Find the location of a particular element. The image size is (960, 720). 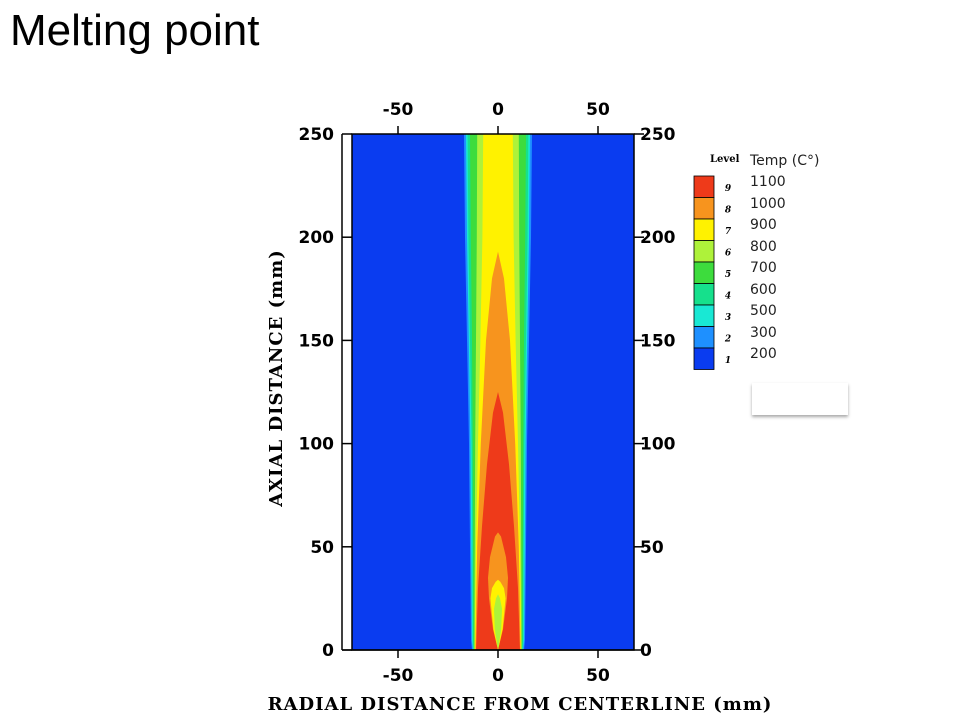

legend-level-2: 2 is located at coordinates (727, 340).